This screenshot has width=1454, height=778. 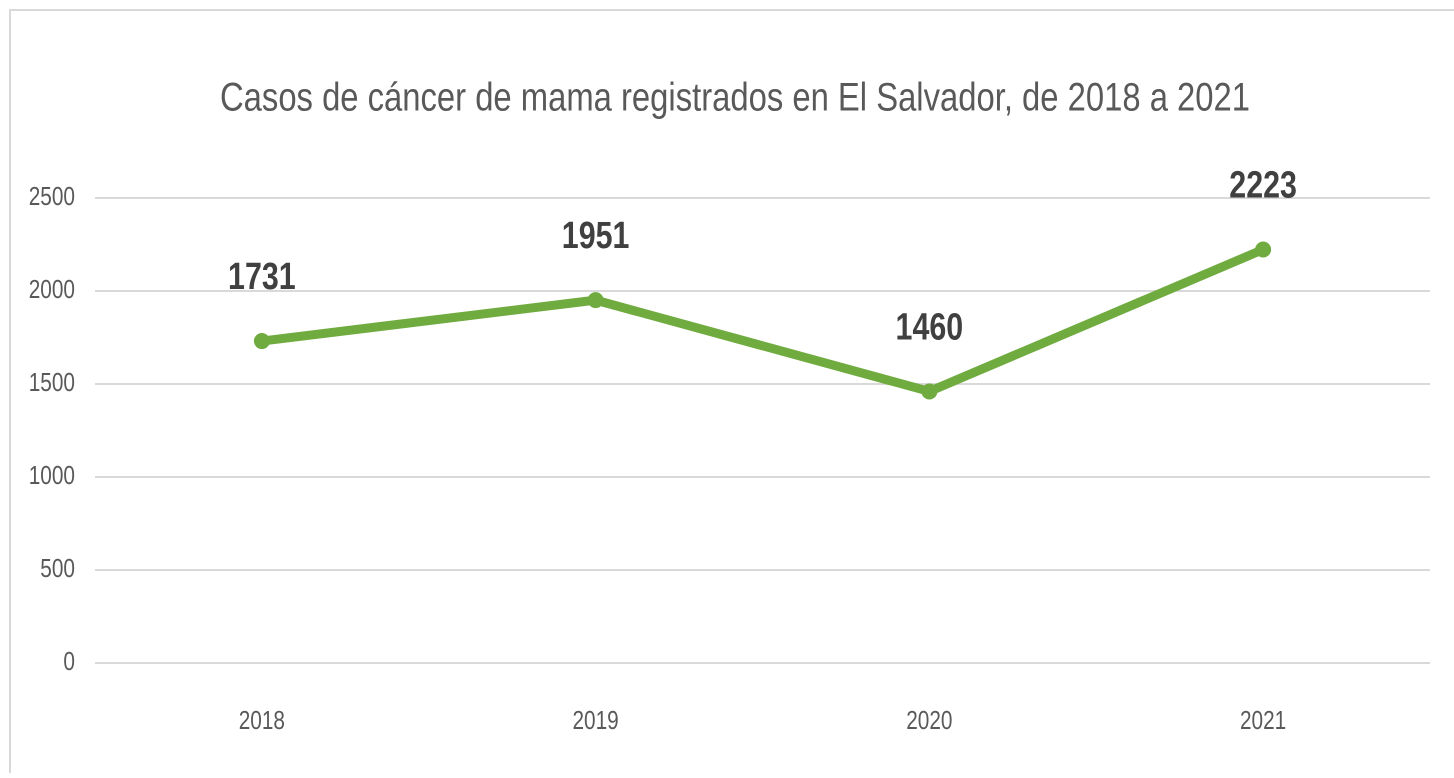 I want to click on line, so click(x=763, y=320).